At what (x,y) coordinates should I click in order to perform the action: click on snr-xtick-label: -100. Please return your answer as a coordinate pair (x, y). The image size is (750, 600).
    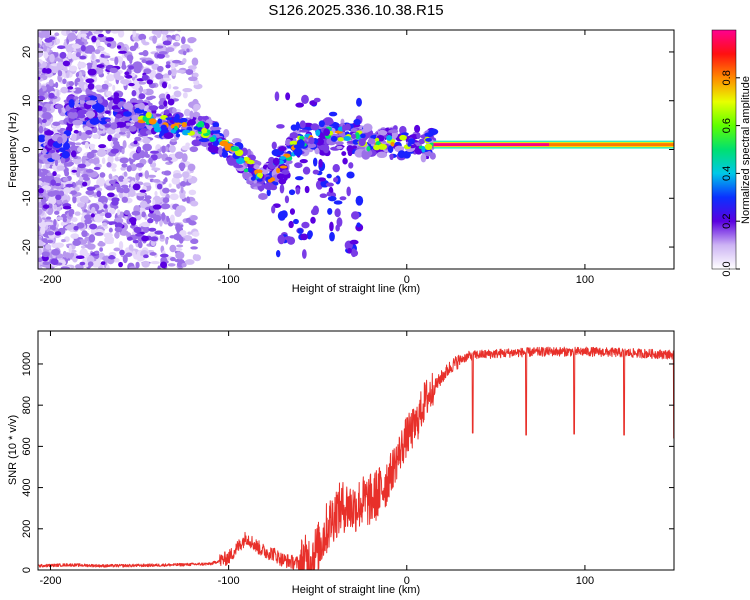
    Looking at the image, I should click on (229, 581).